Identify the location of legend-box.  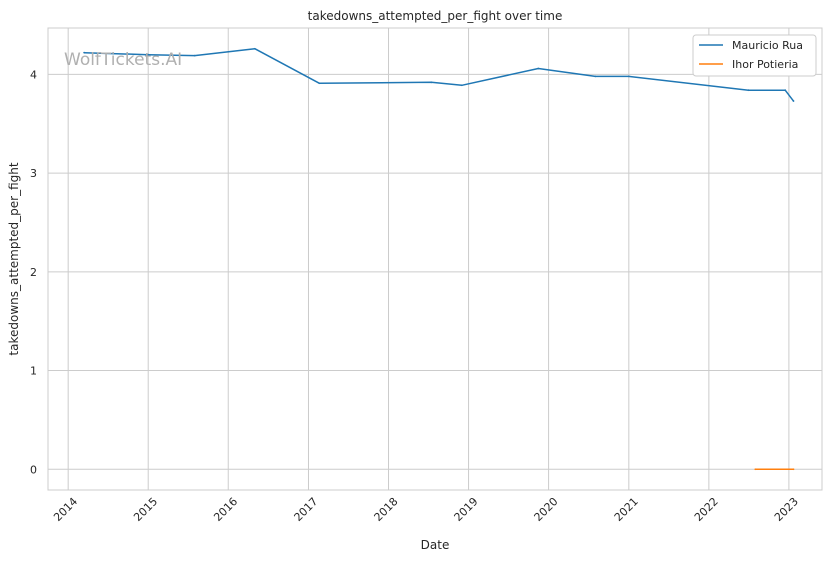
(754, 55).